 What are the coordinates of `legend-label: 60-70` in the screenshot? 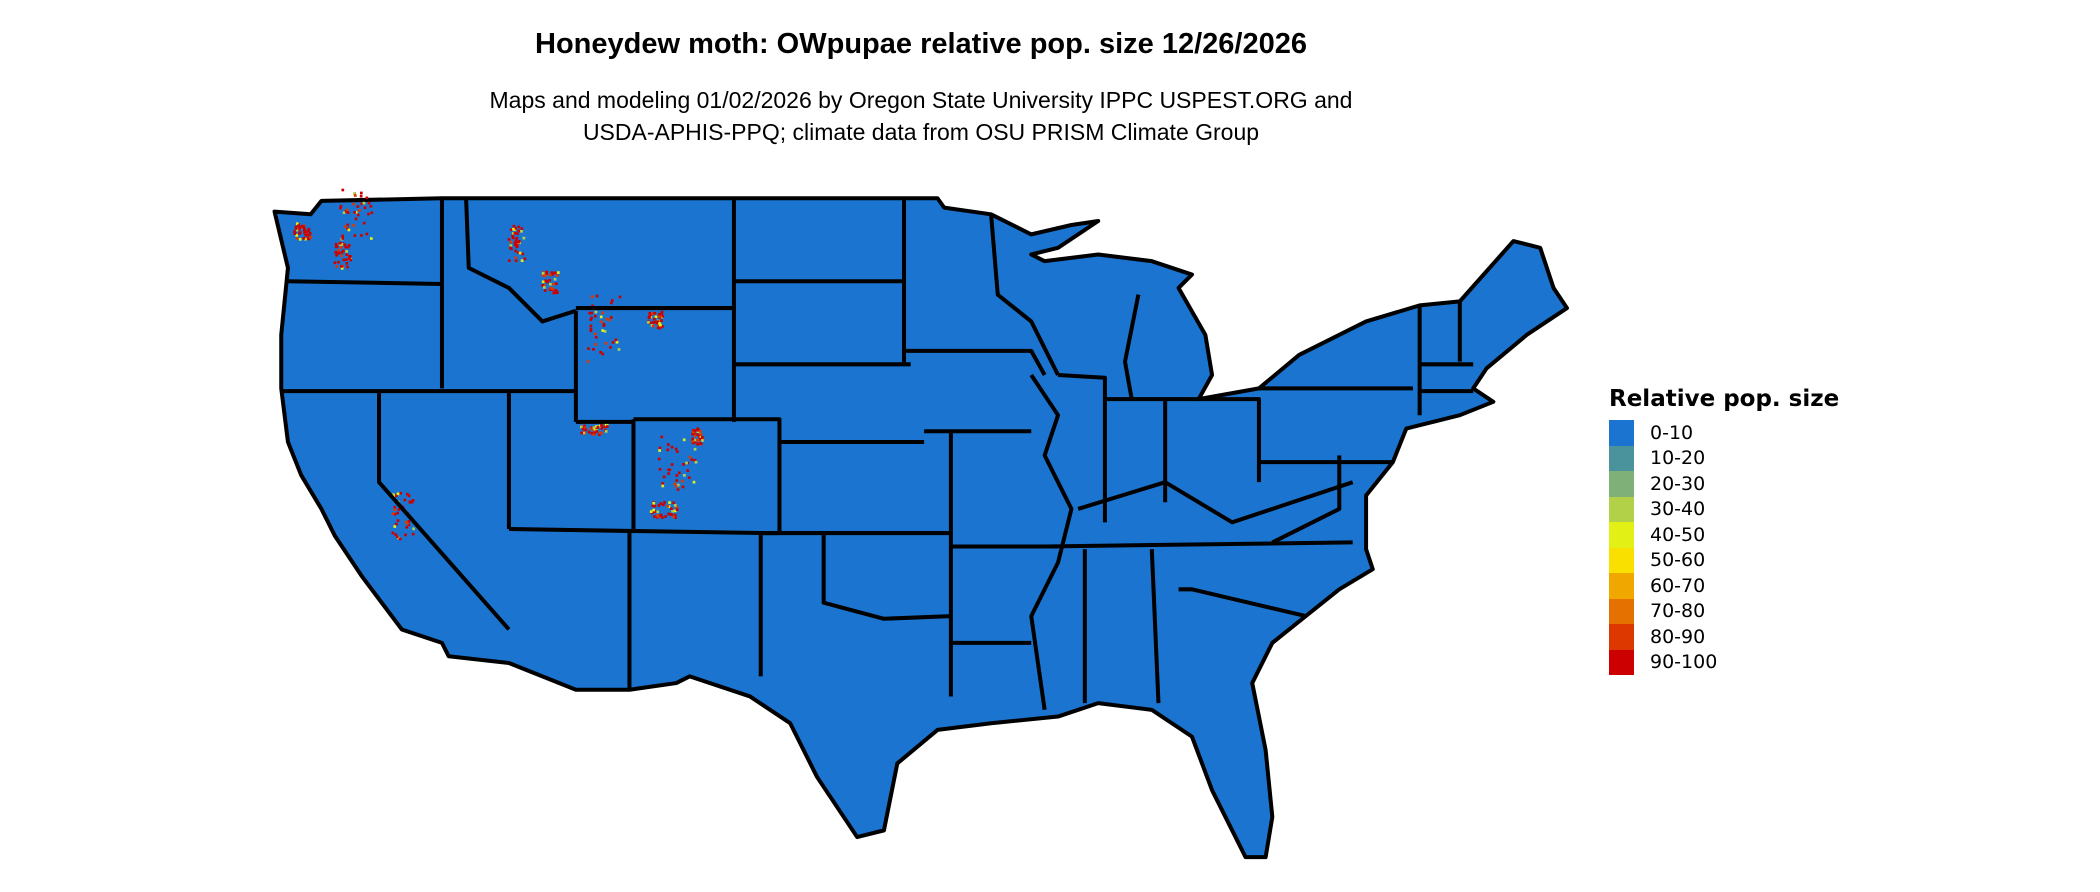 It's located at (1678, 585).